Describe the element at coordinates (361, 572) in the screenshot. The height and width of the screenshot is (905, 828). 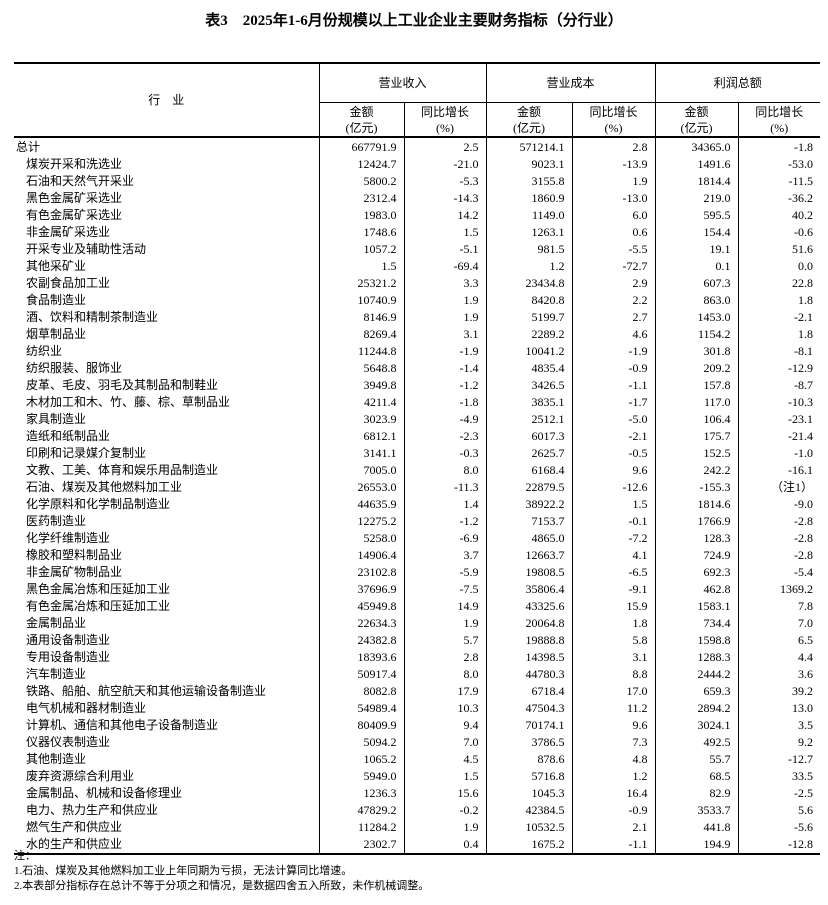
I see `revenue-amount: 23102.8` at that location.